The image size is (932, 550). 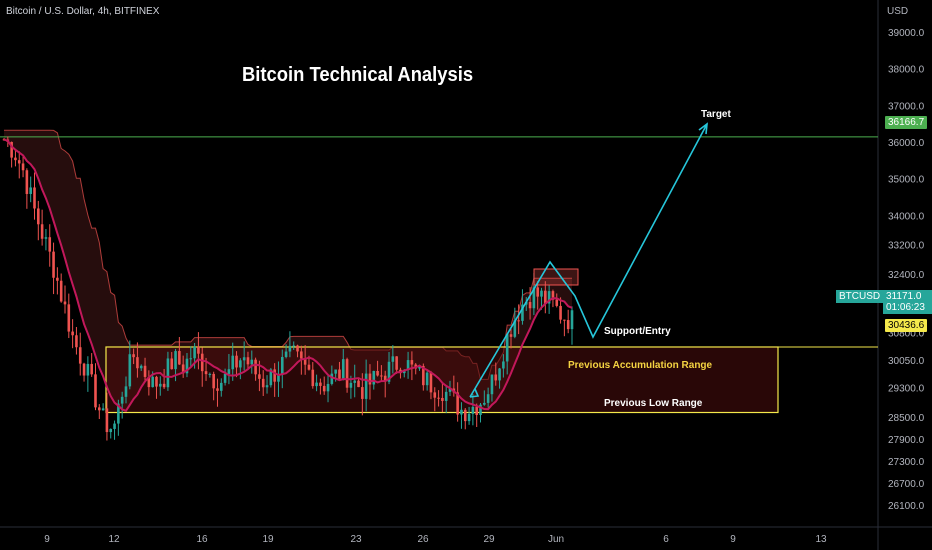 I want to click on y-tick-label: 36000.0, so click(x=906, y=143).